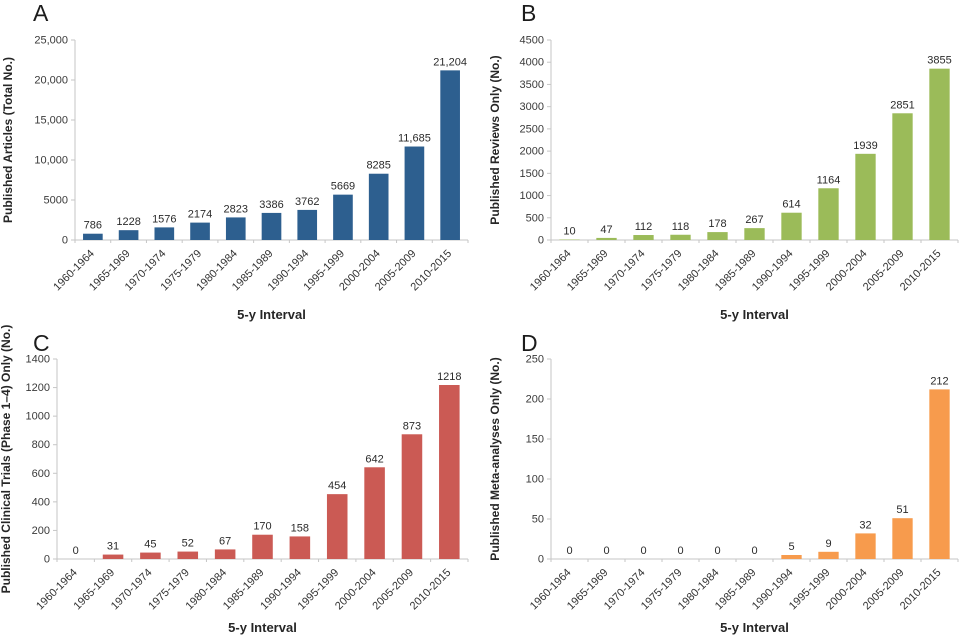  What do you see at coordinates (606, 230) in the screenshot?
I see `value-label: 47` at bounding box center [606, 230].